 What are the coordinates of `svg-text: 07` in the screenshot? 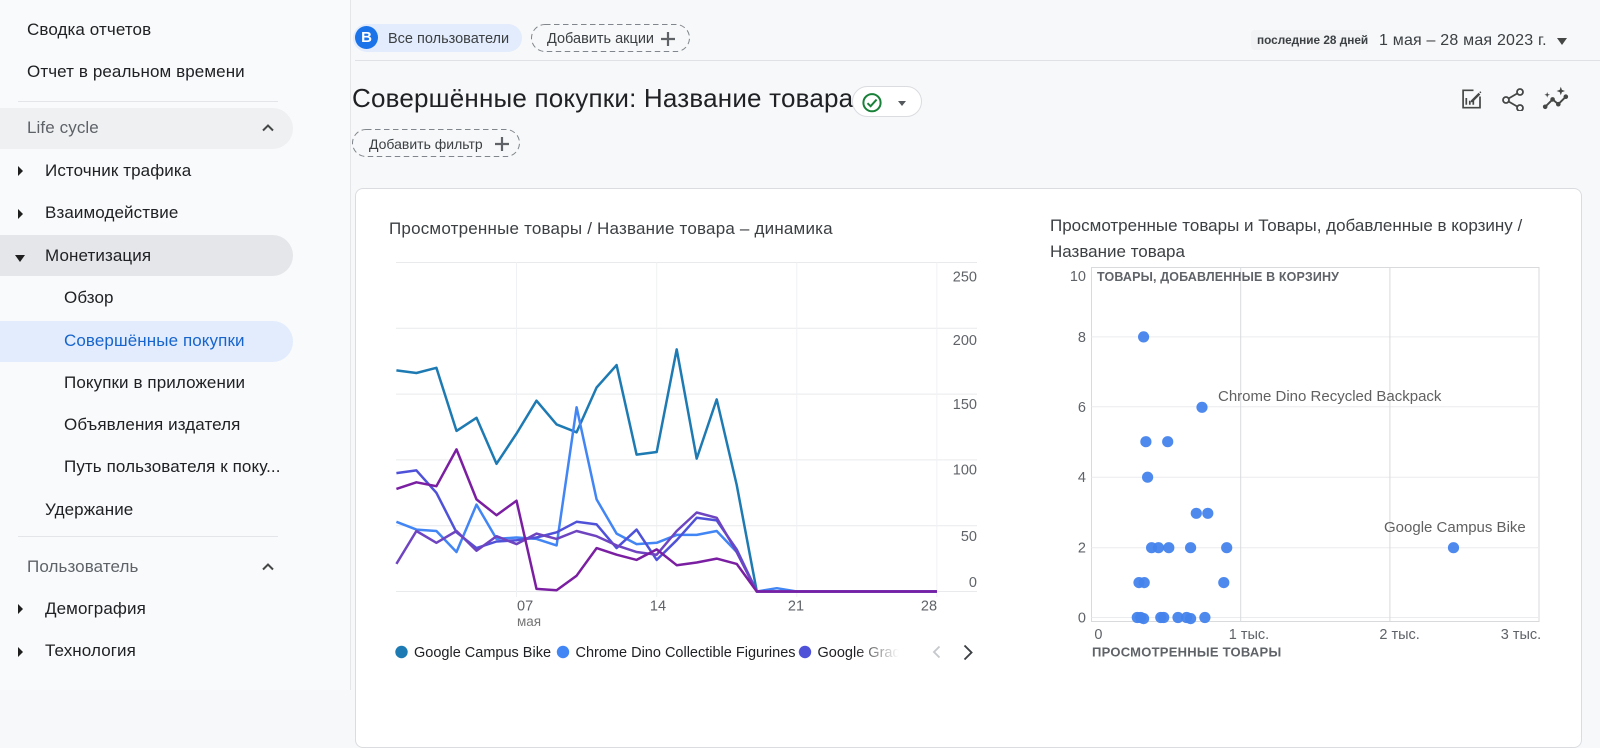 It's located at (525, 607).